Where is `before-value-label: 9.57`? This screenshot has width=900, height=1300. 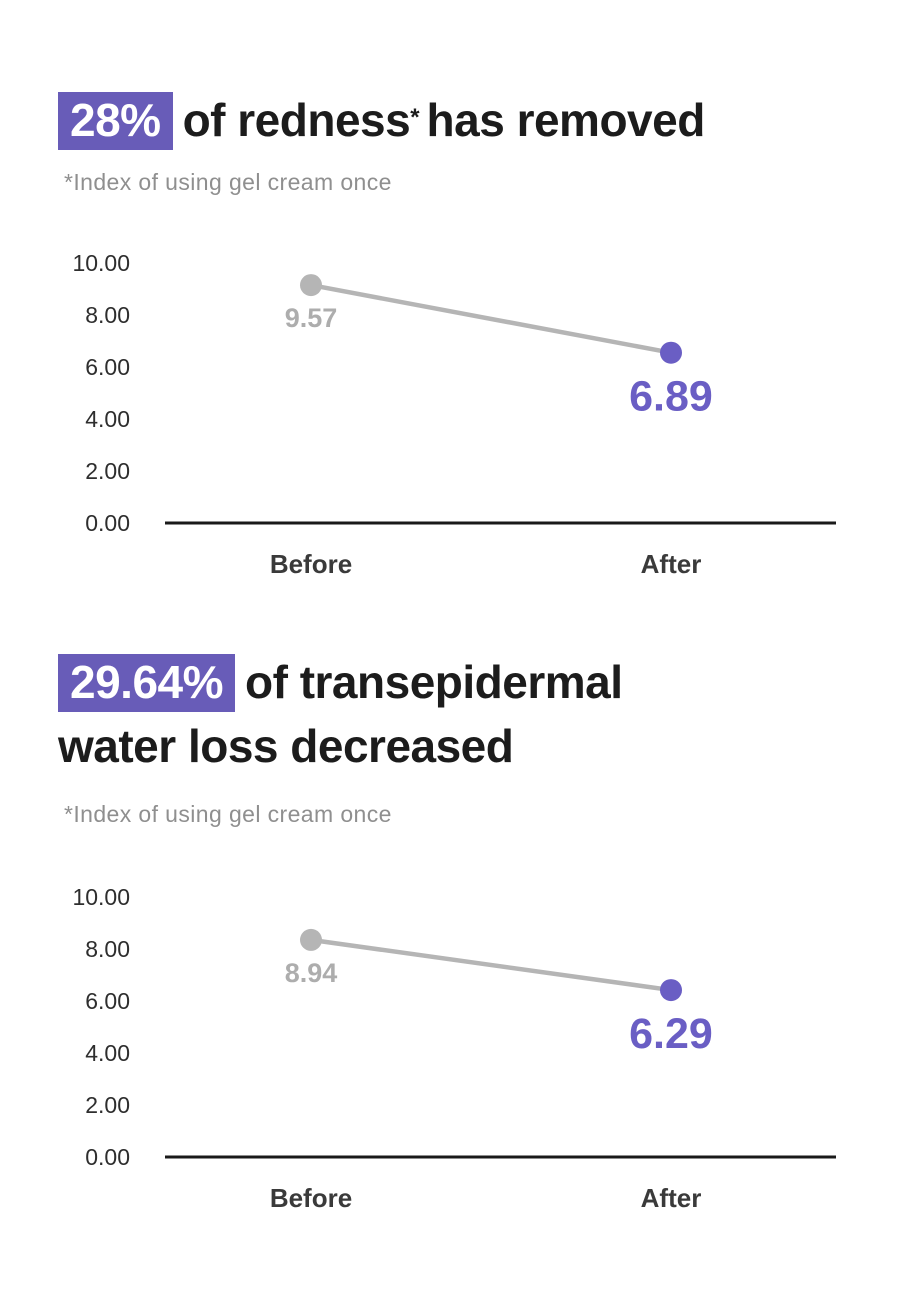 before-value-label: 9.57 is located at coordinates (311, 318).